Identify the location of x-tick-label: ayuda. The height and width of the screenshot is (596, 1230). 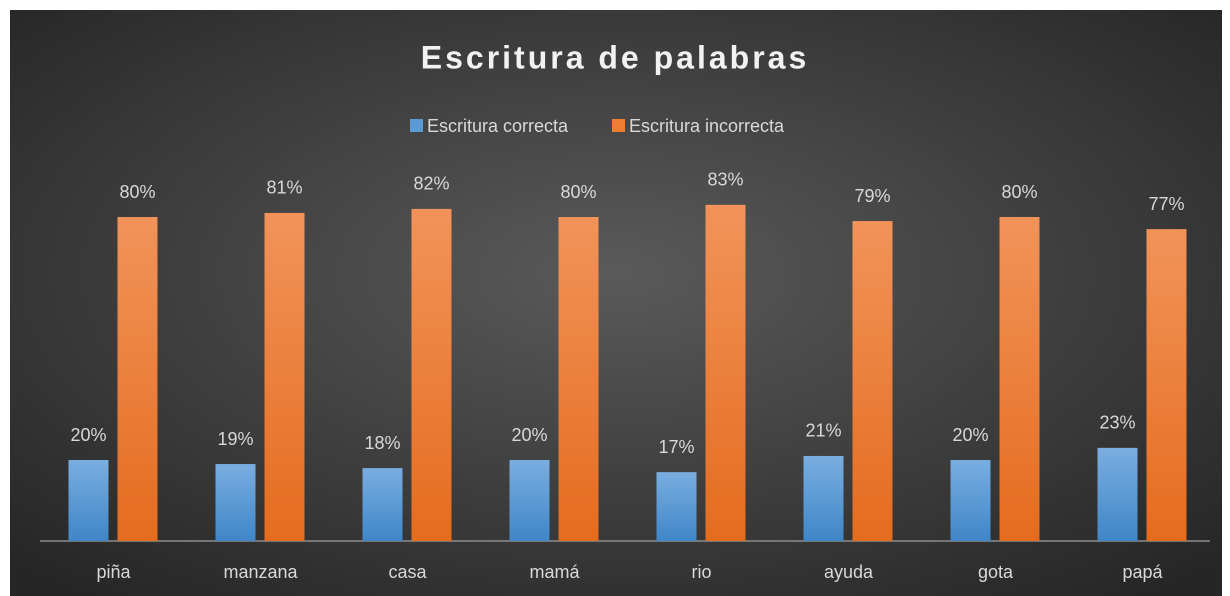
(849, 572).